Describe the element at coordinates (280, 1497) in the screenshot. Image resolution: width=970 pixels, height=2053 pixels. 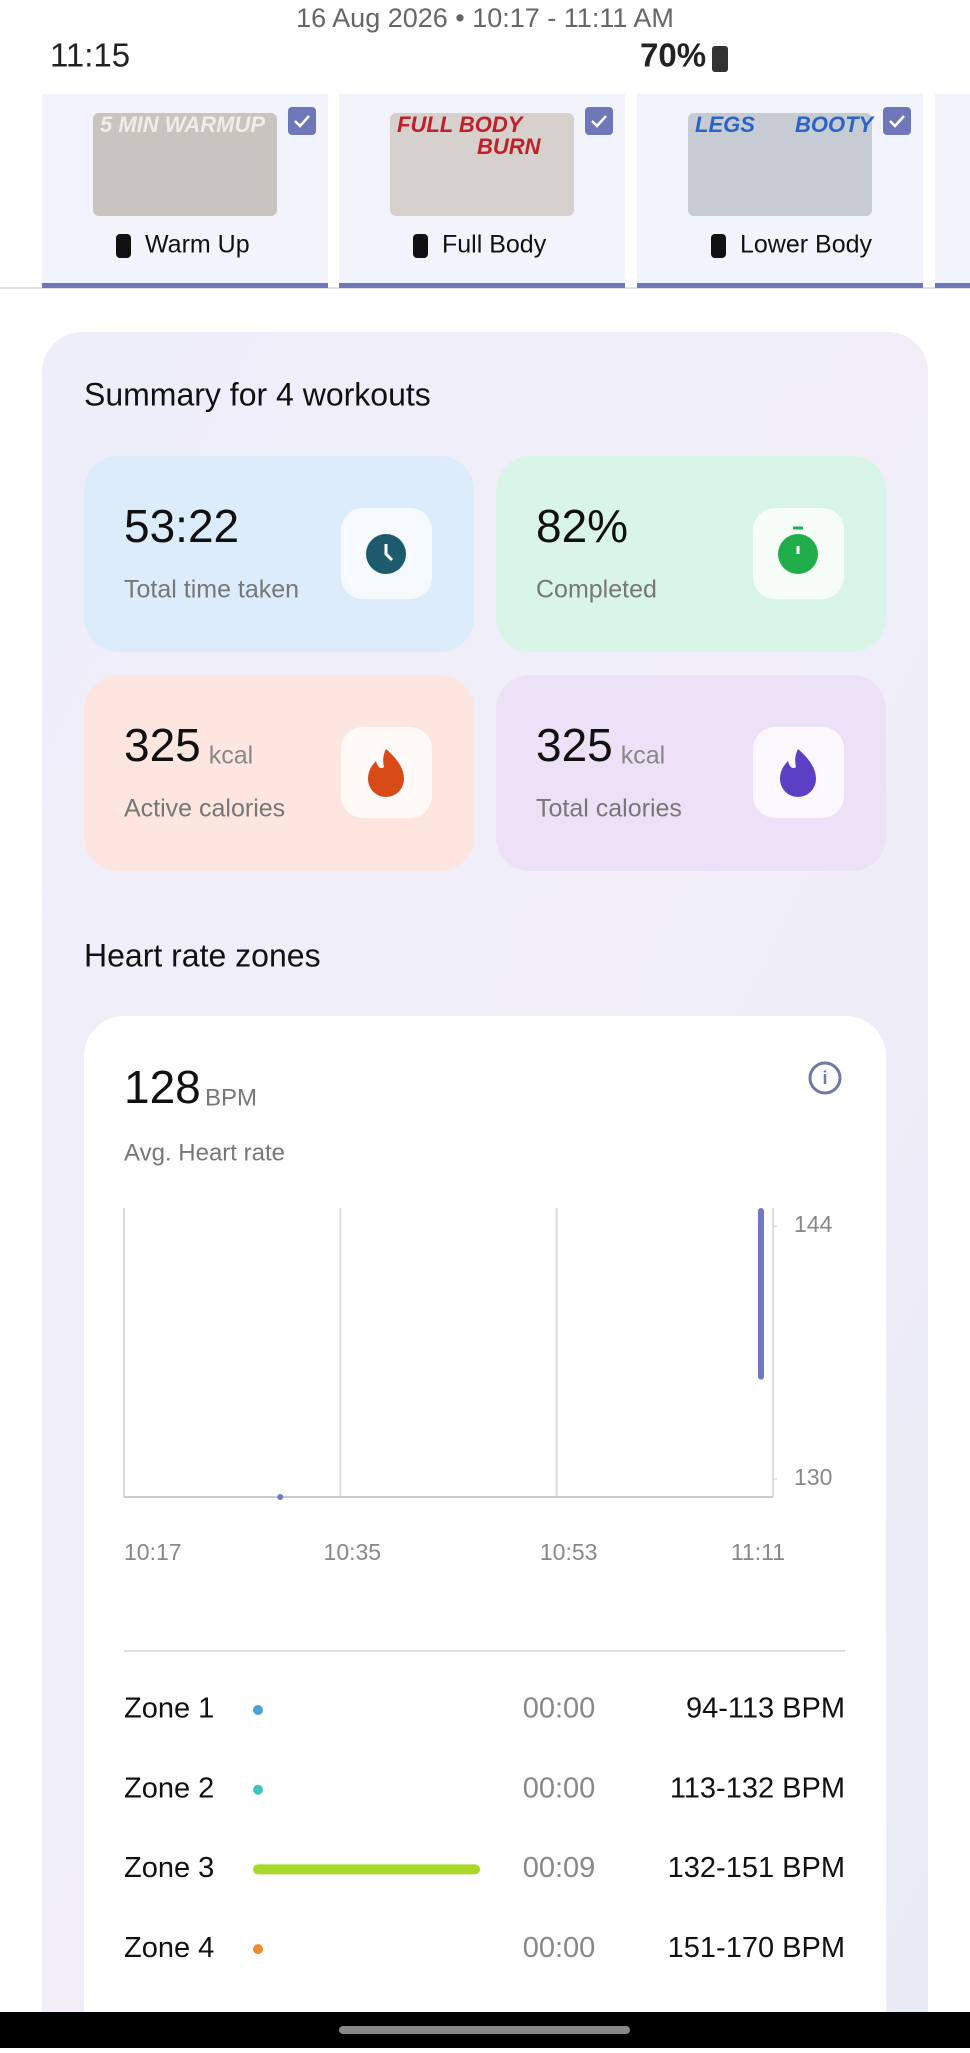
I see `hr-point` at that location.